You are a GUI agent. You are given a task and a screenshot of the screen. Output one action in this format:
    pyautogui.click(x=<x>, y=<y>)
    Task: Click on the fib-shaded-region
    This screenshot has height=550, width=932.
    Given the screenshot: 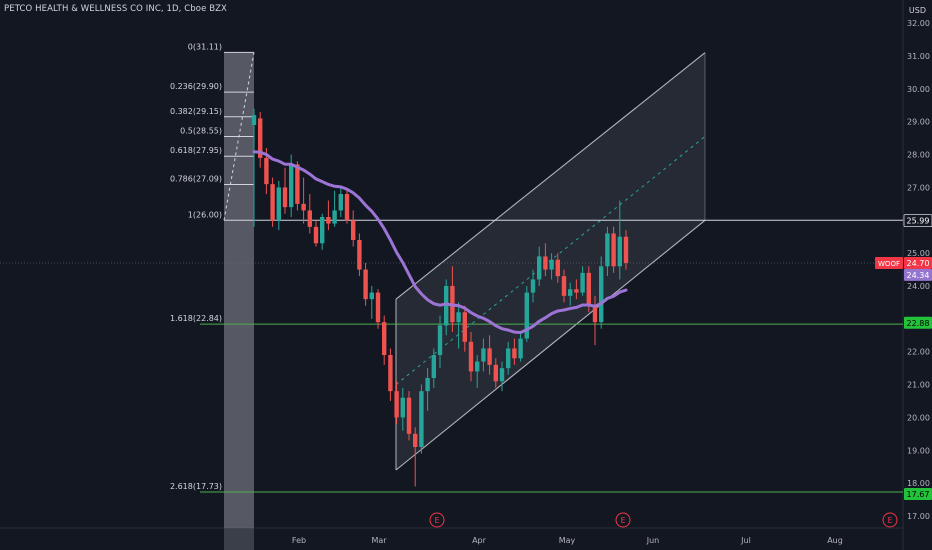 What is the action you would take?
    pyautogui.click(x=239, y=301)
    